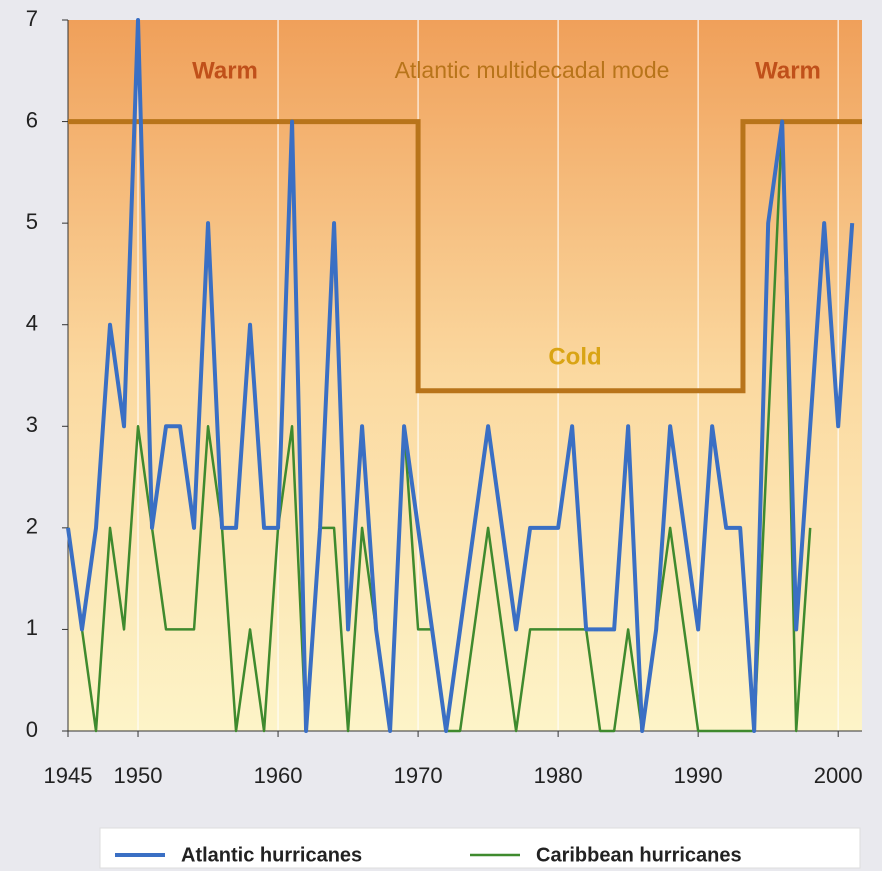  I want to click on x-tick-label: 1980, so click(558, 775).